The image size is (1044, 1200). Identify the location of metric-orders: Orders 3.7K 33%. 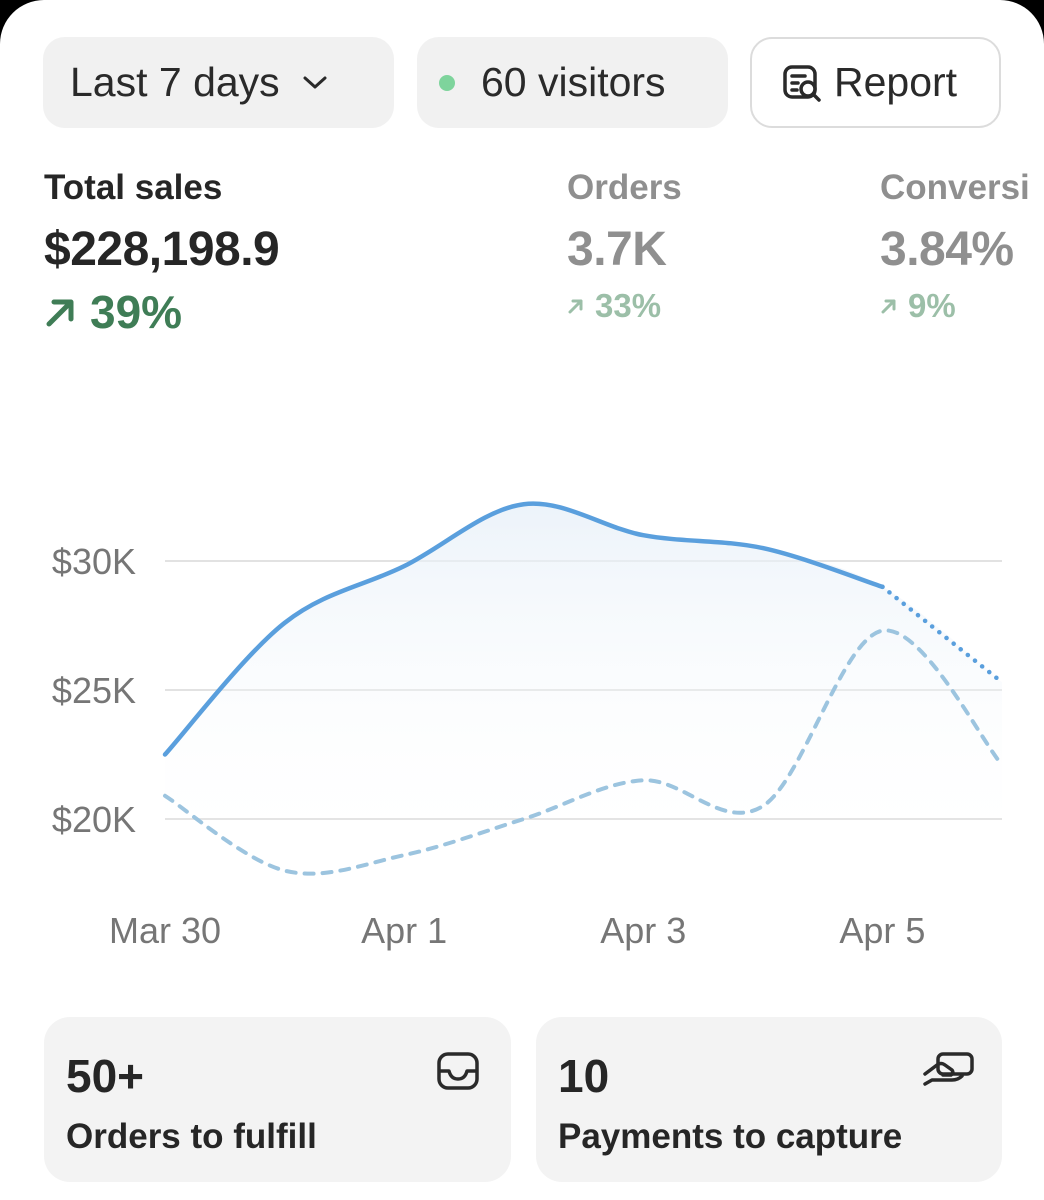
(624, 246).